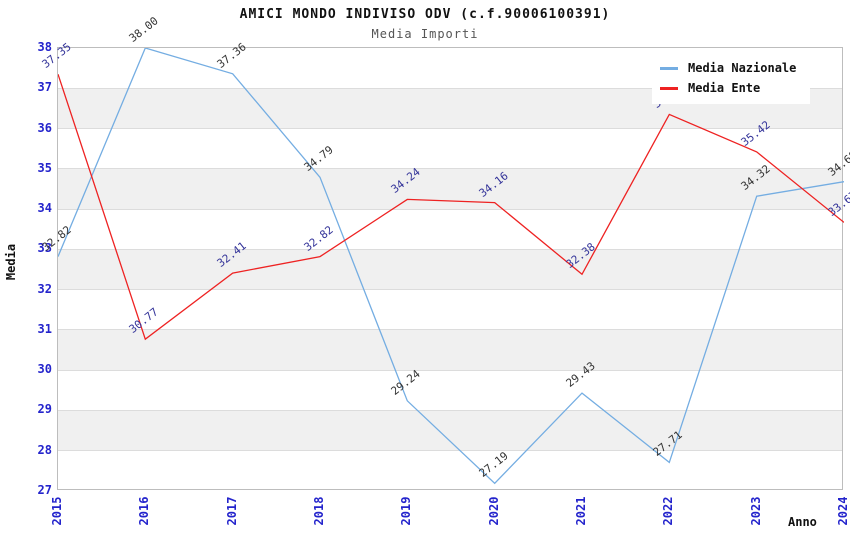  I want to click on y-tick-label: 27, so click(44, 490).